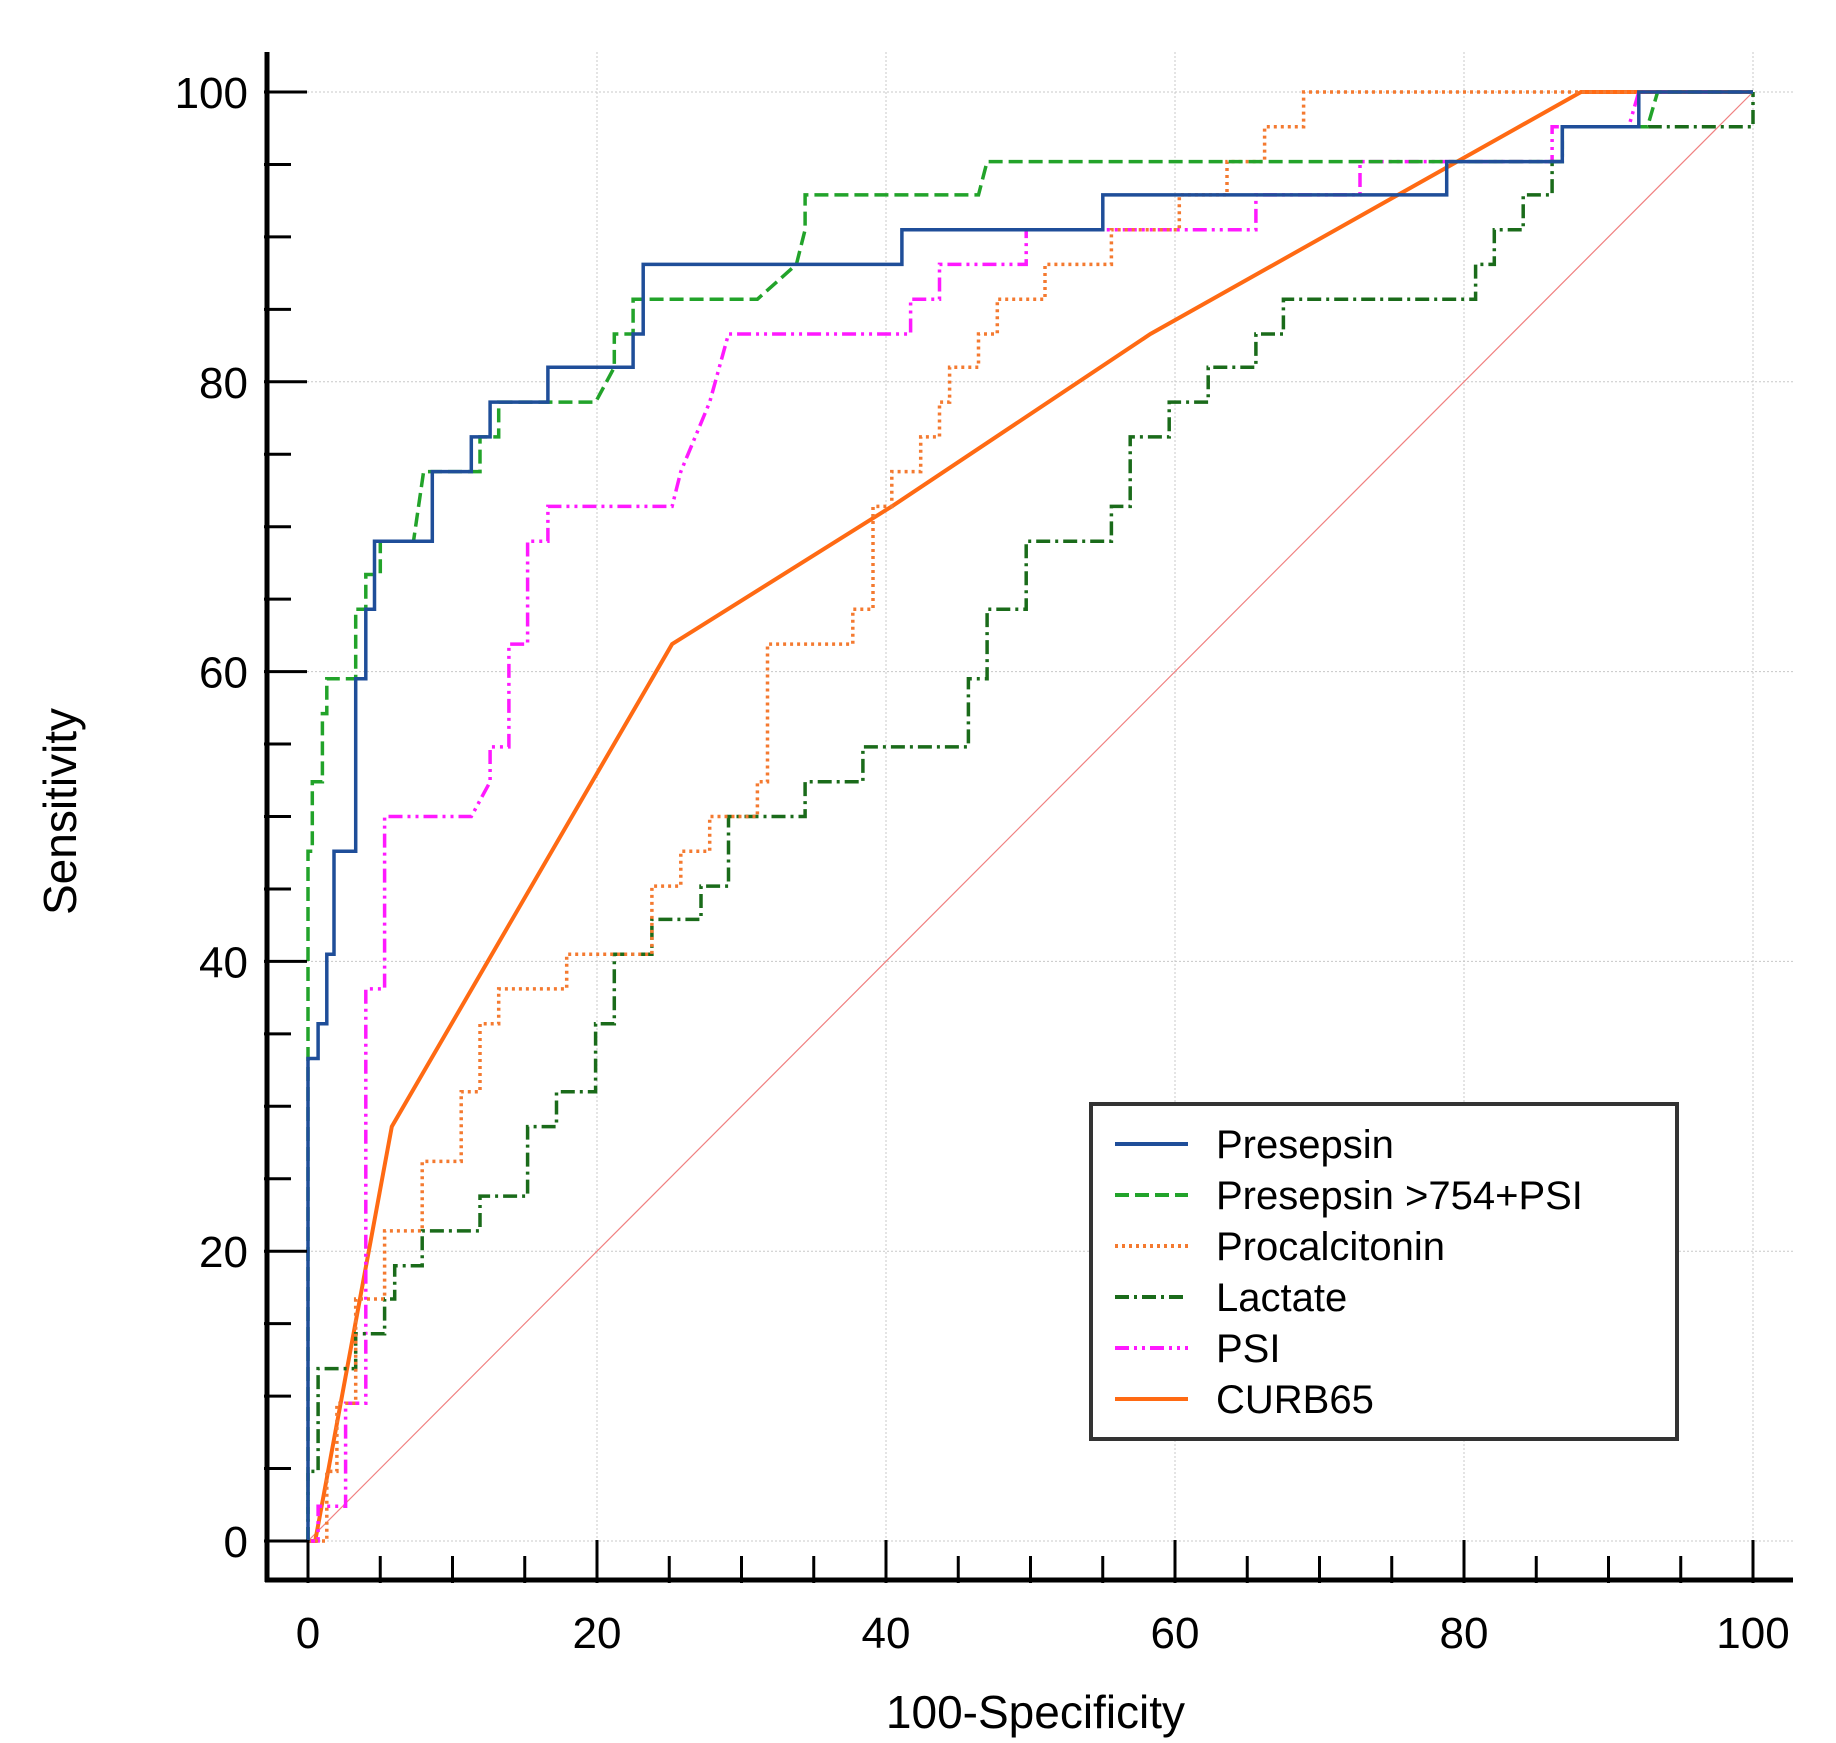 The width and height of the screenshot is (1836, 1743). Describe the element at coordinates (211, 93) in the screenshot. I see `y-tick-label: 100` at that location.